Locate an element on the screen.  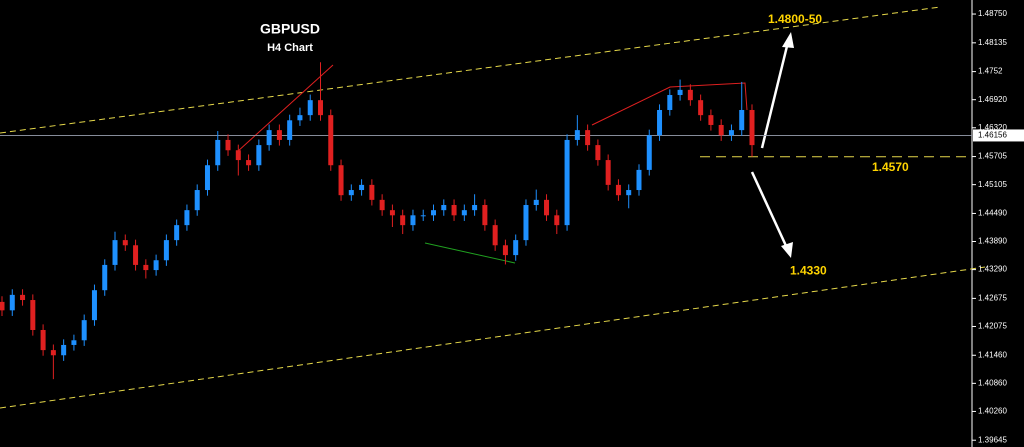
y-tick-label: 1.40860 is located at coordinates (992, 382).